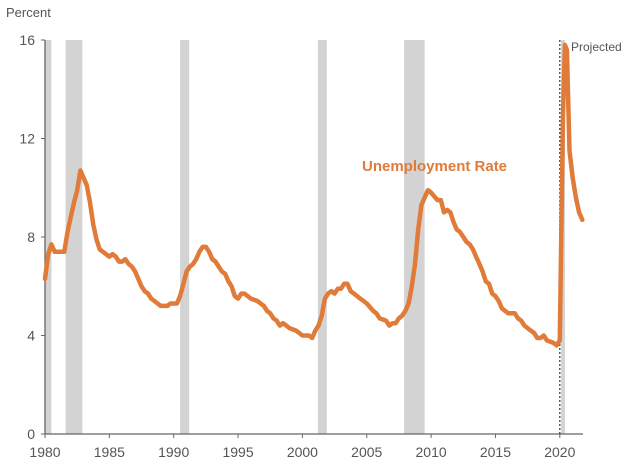 The image size is (631, 469). What do you see at coordinates (366, 452) in the screenshot?
I see `x-tick-label: 2005` at bounding box center [366, 452].